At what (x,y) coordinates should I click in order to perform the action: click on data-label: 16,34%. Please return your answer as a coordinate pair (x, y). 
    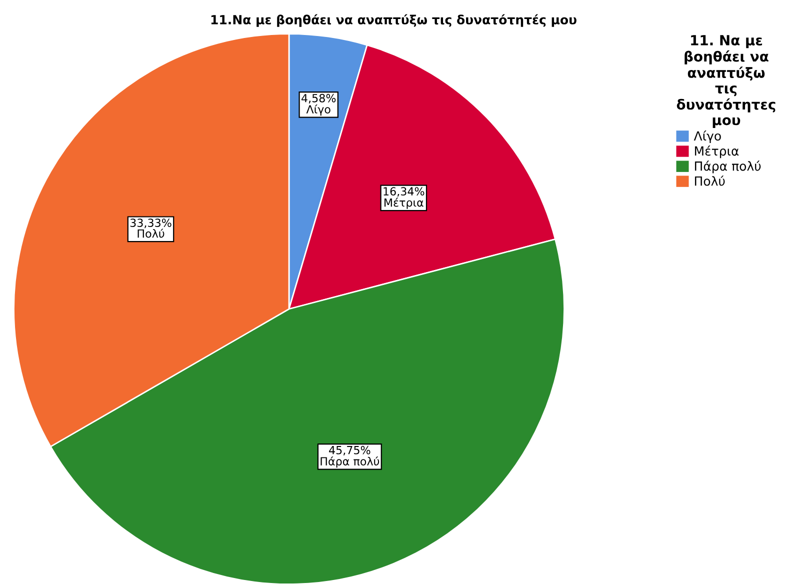
    Looking at the image, I should click on (404, 192).